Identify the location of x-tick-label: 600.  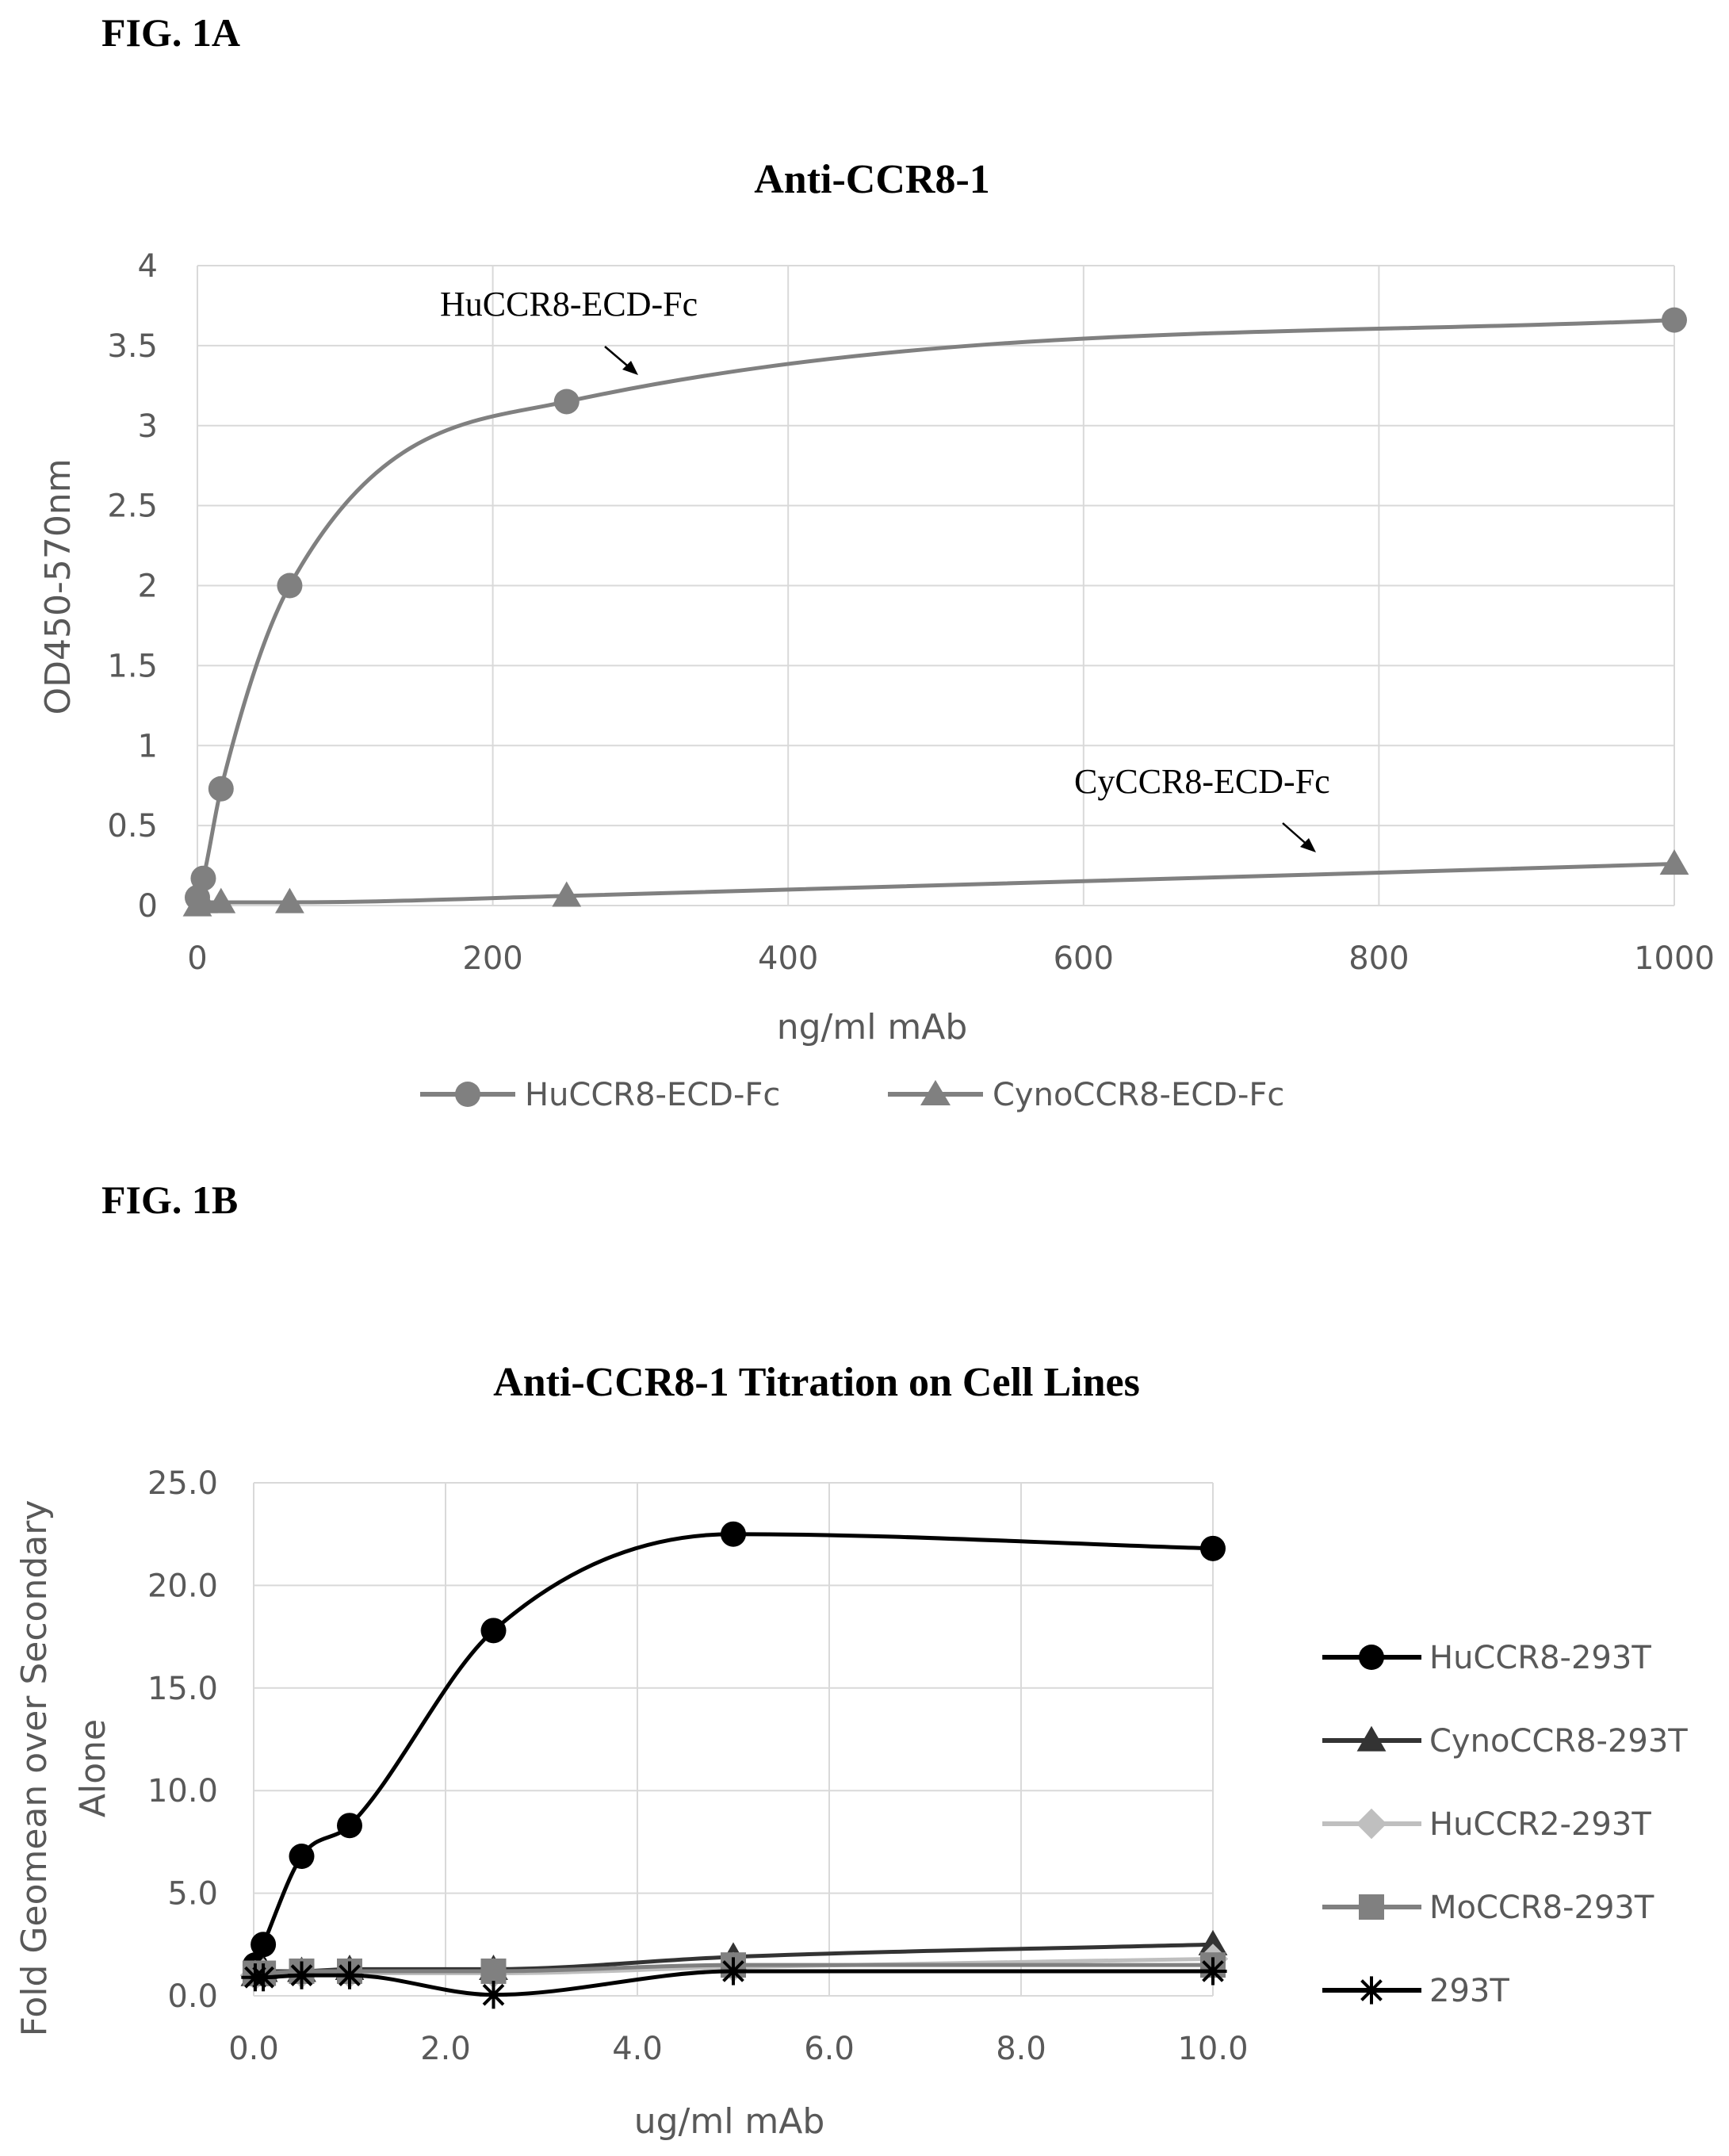
(1084, 958).